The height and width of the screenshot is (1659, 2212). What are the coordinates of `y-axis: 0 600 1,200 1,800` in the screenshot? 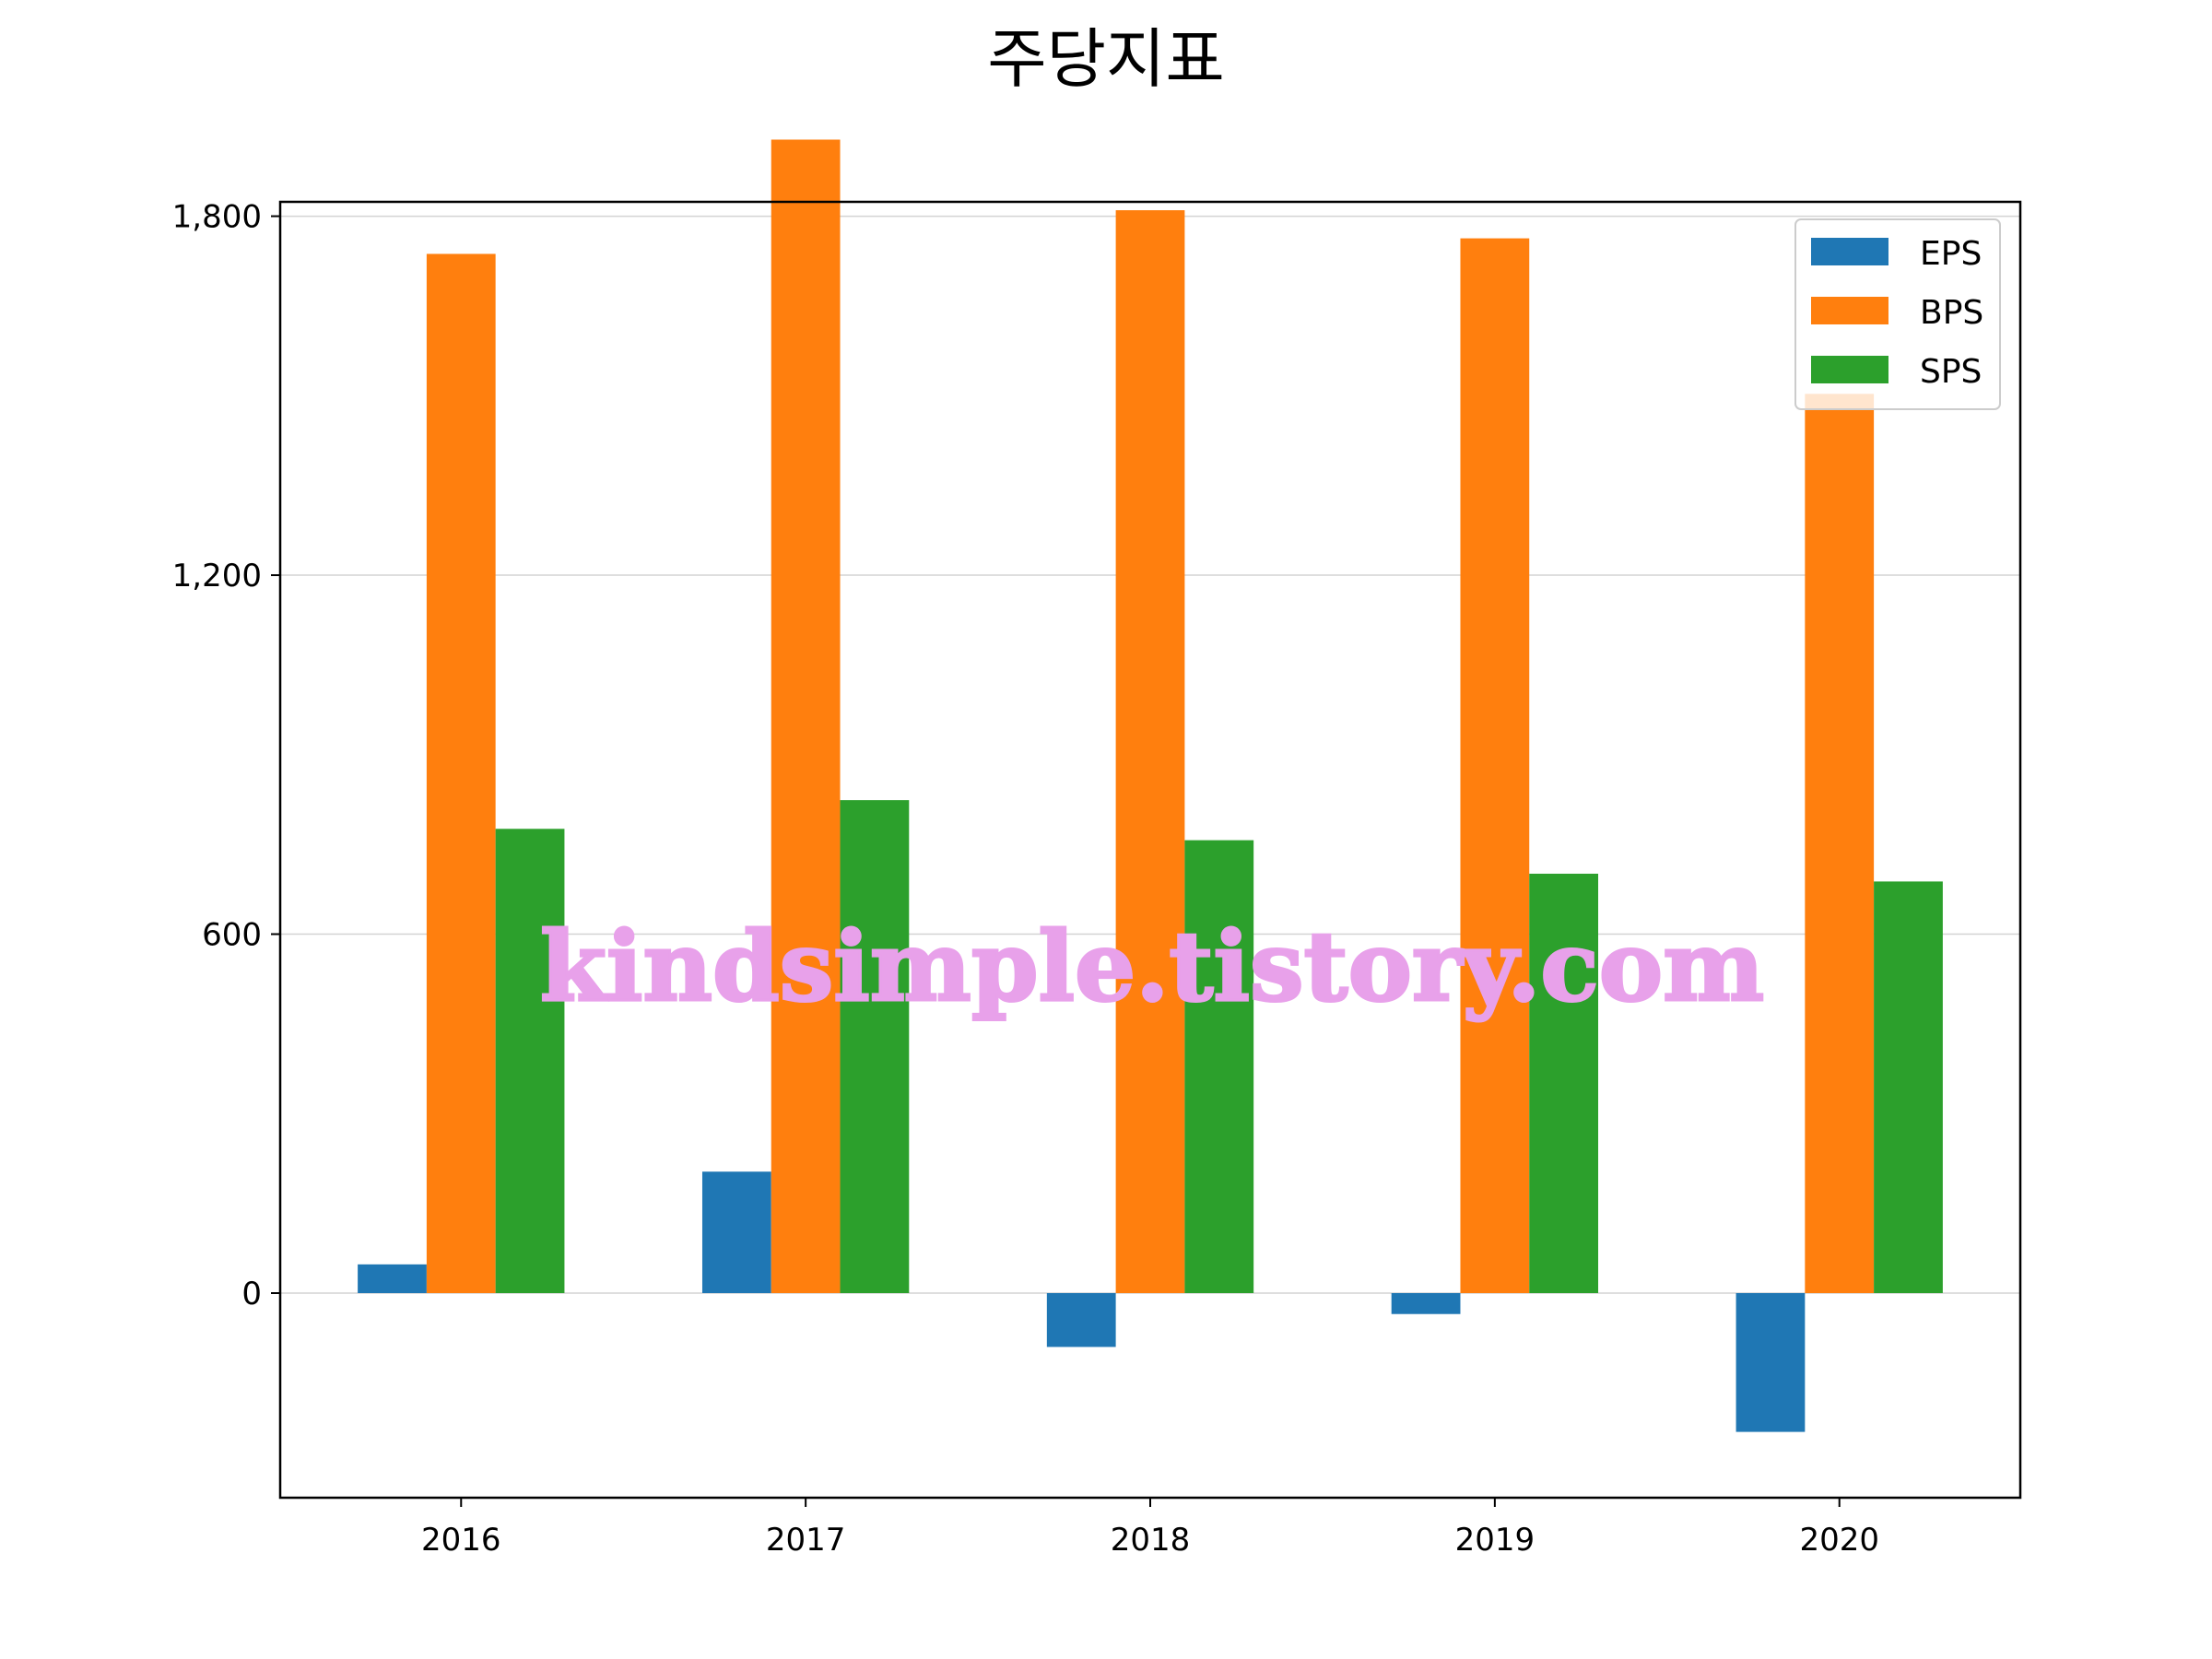 It's located at (226, 755).